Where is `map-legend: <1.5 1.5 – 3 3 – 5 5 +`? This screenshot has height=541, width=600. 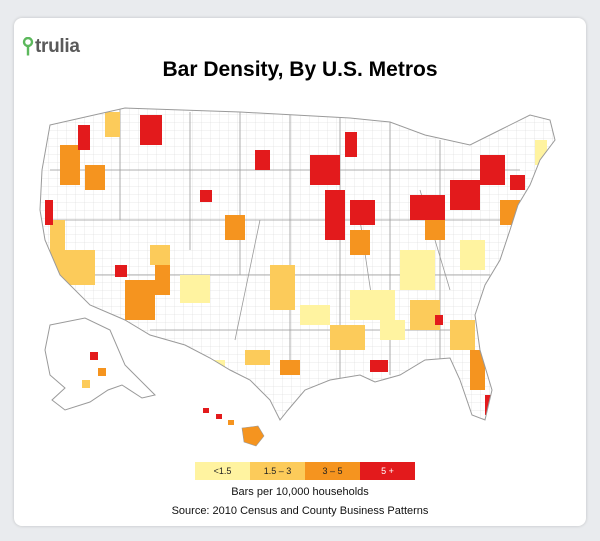 map-legend: <1.5 1.5 – 3 3 – 5 5 + is located at coordinates (305, 471).